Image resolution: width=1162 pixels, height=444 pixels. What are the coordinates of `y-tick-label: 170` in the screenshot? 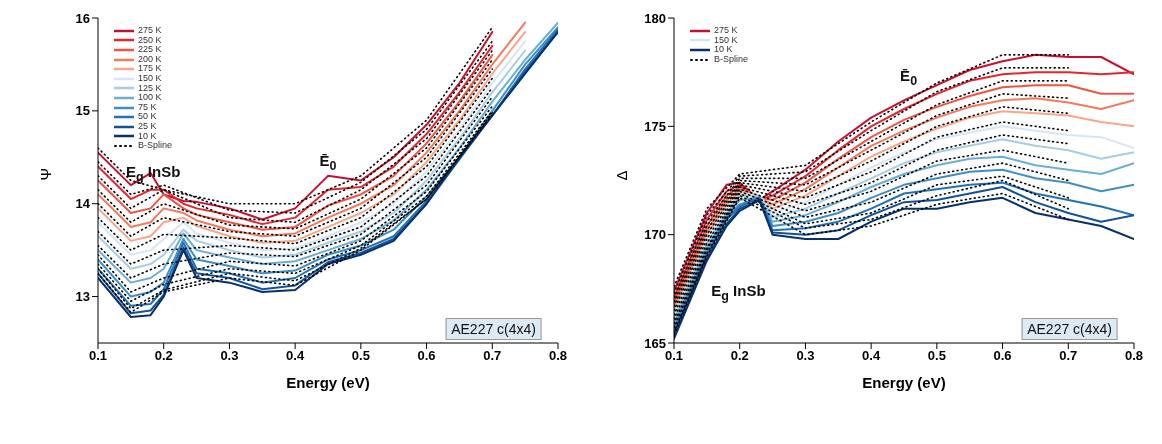 It's located at (655, 235).